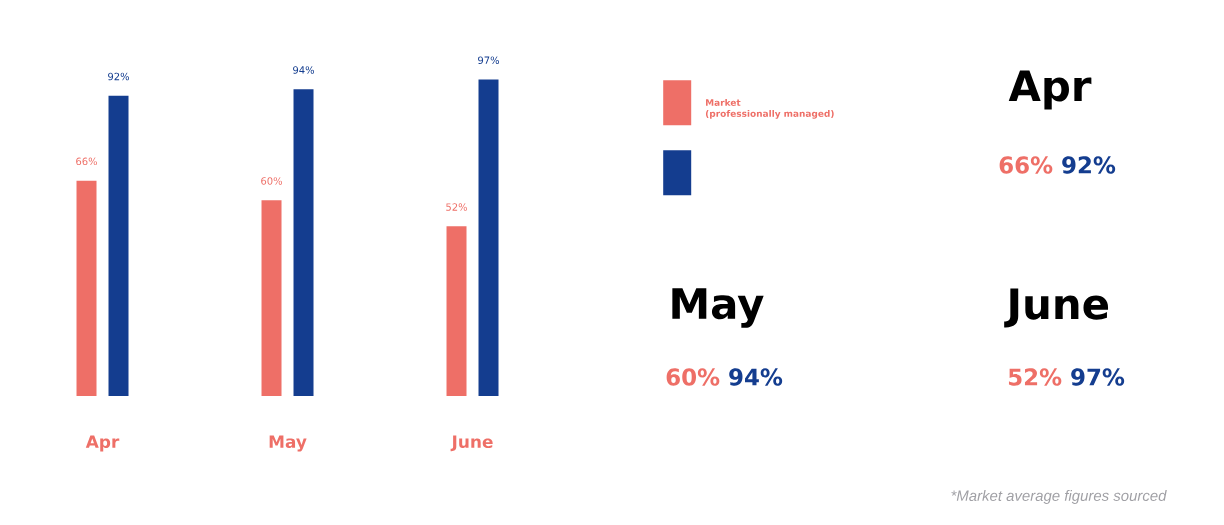  What do you see at coordinates (1098, 377) in the screenshot?
I see `text: 97%` at bounding box center [1098, 377].